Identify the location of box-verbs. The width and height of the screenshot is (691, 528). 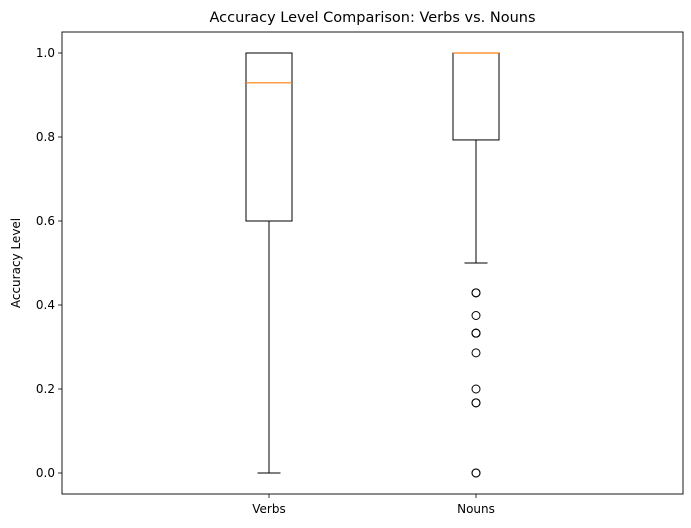
(269, 263).